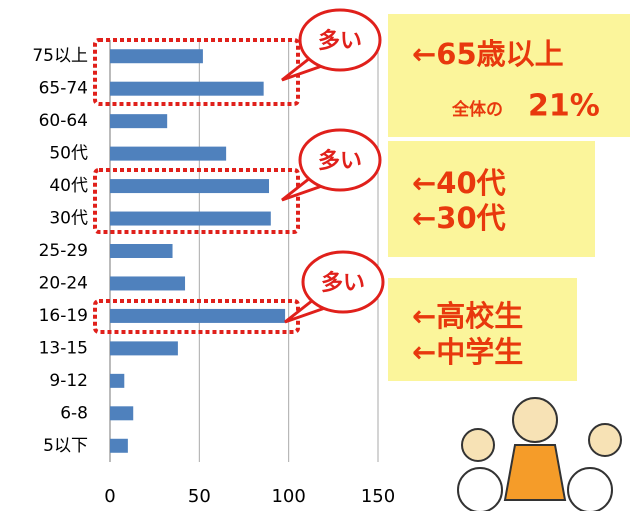 This screenshot has height=511, width=634. Describe the element at coordinates (63, 89) in the screenshot. I see `y-tick-label: 65-74` at that location.